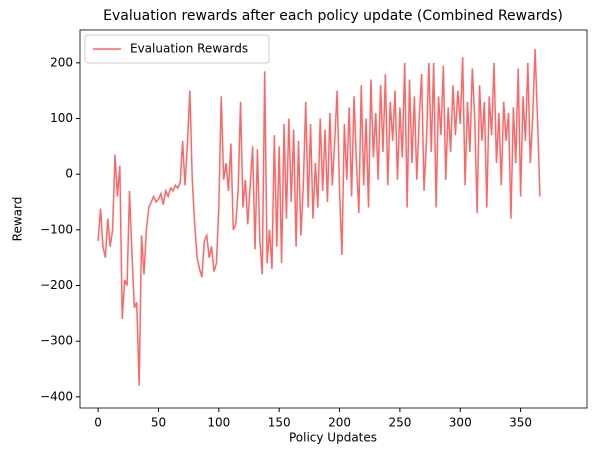 This screenshot has width=607, height=459. Describe the element at coordinates (56, 341) in the screenshot. I see `y-tick-label: −300` at that location.